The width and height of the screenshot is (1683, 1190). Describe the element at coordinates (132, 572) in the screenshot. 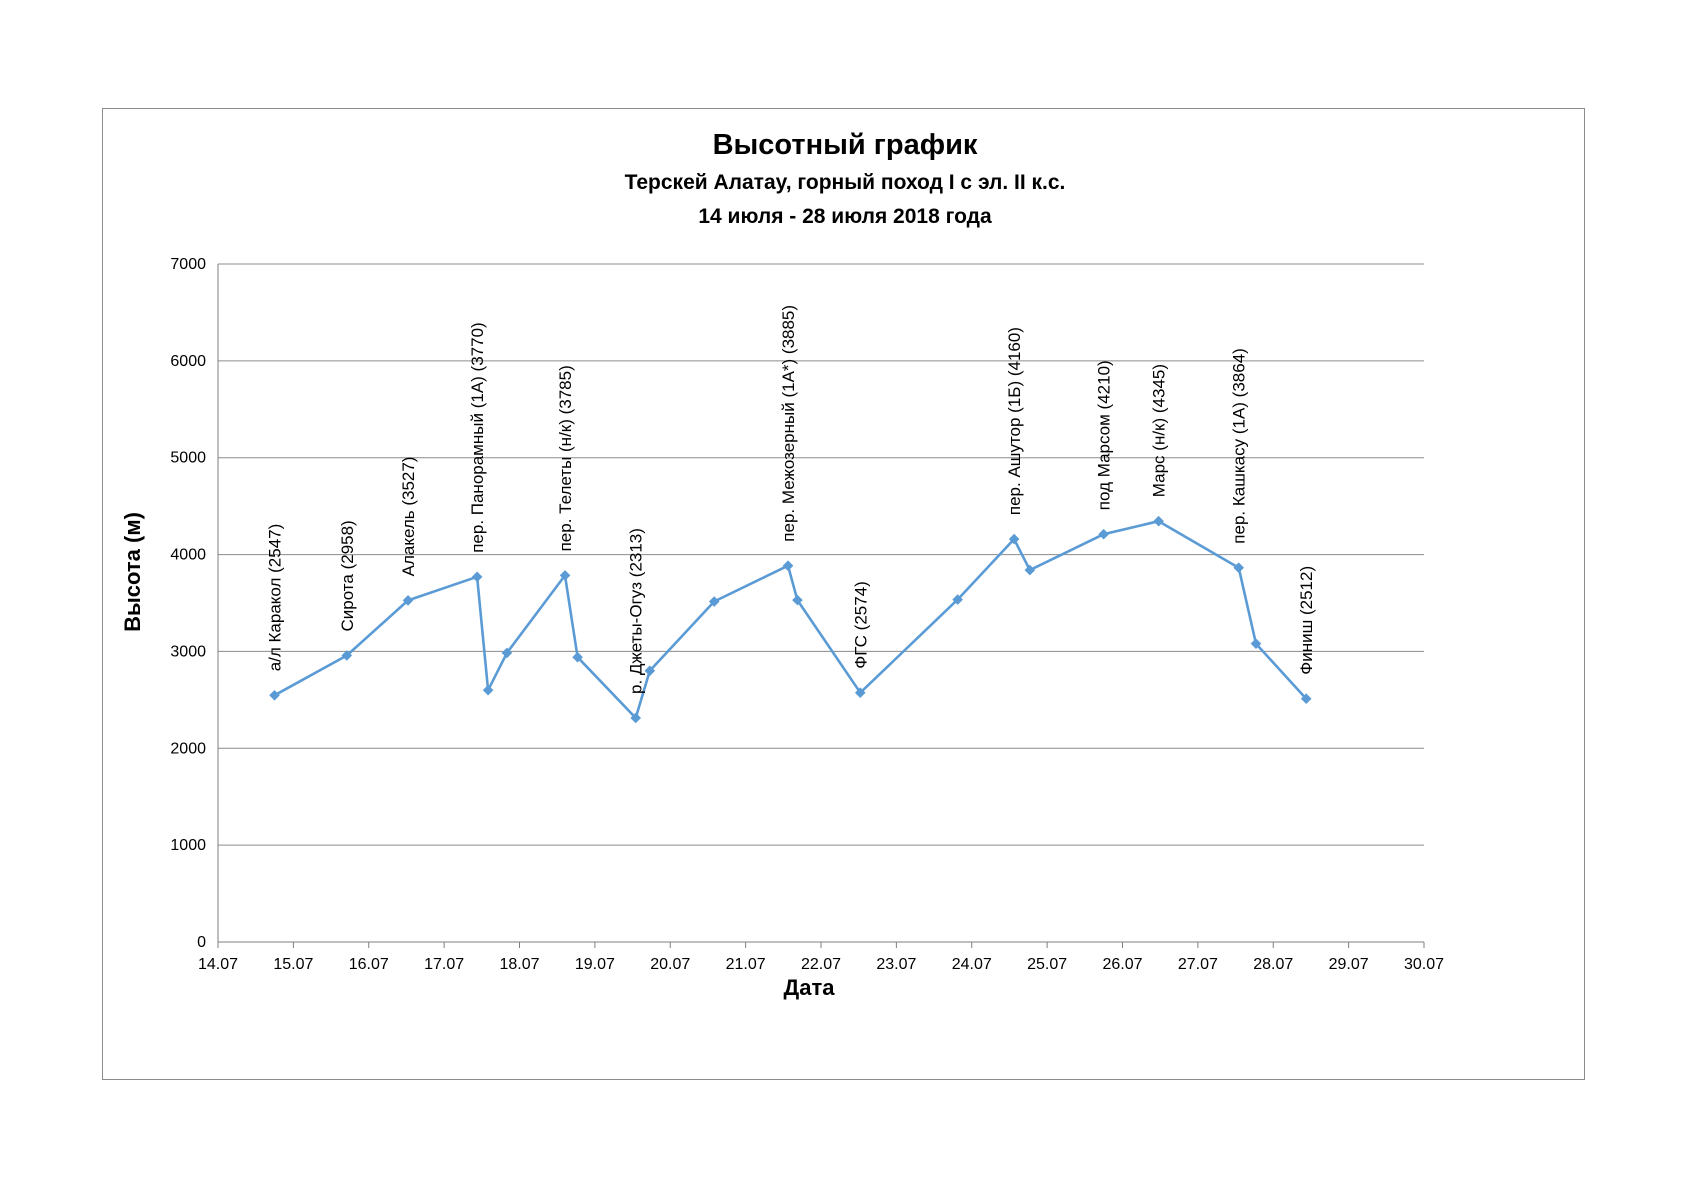

I see `y-axis-title: Высота (м)` at that location.